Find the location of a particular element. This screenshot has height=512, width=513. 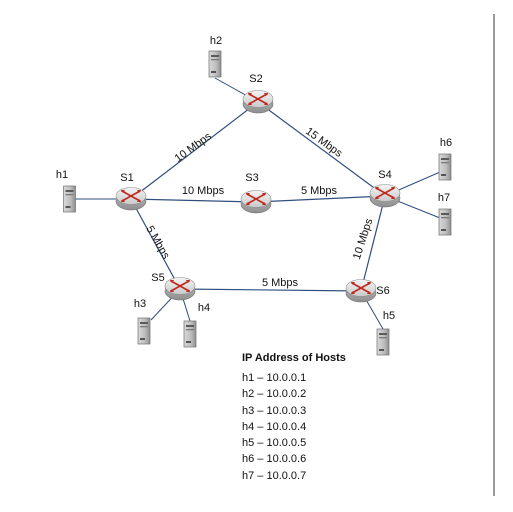

host-label-h2: h2 is located at coordinates (216, 41).